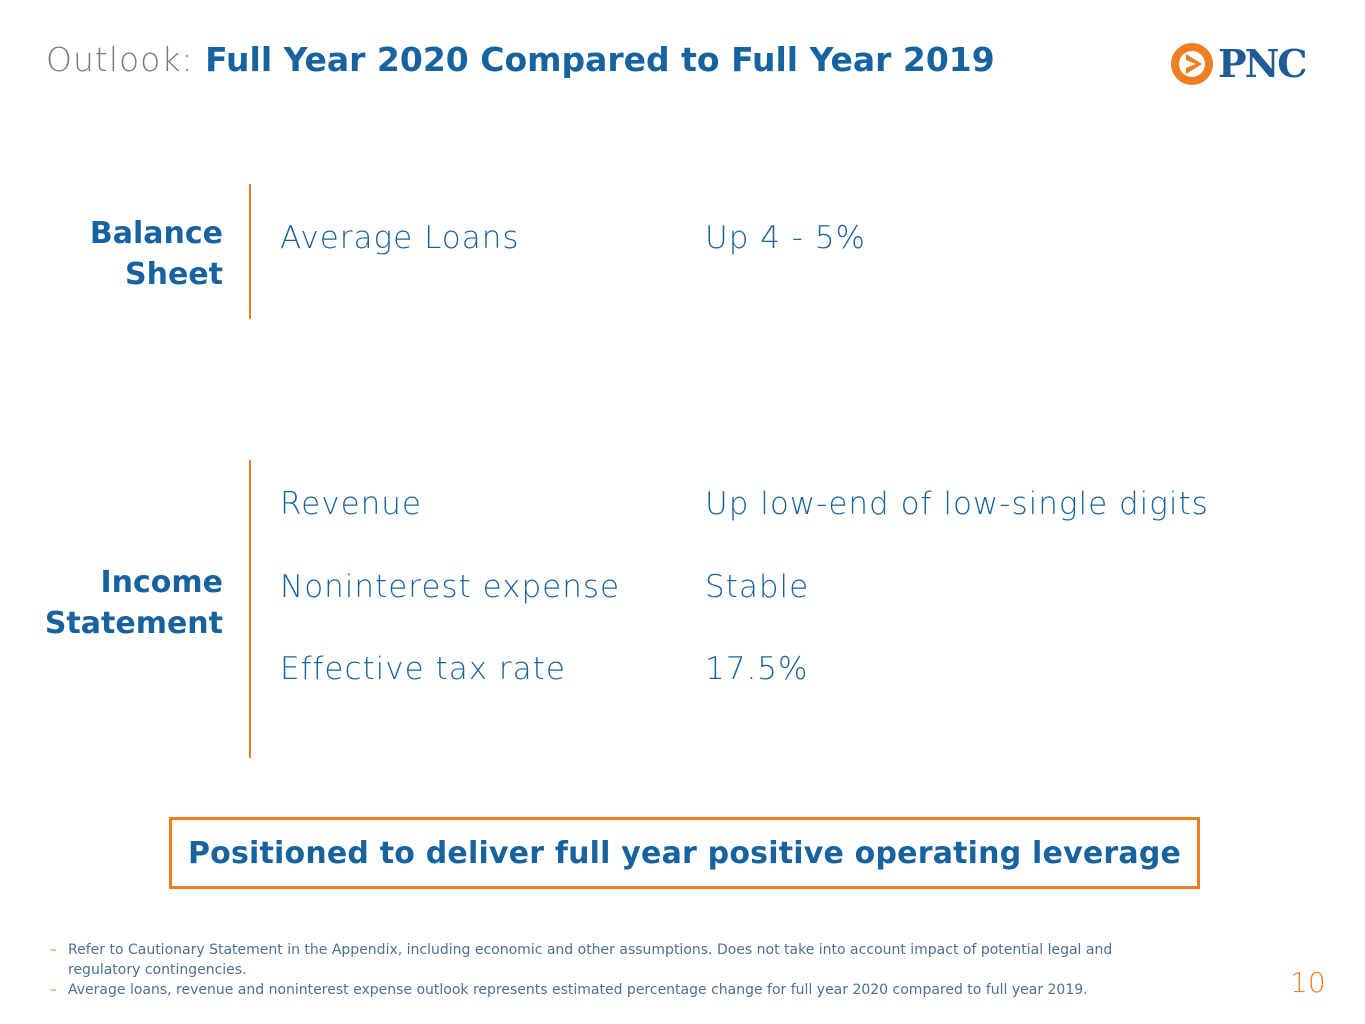 The image size is (1365, 1024). I want to click on value-revenue: Up low-end of low-single digits, so click(957, 504).